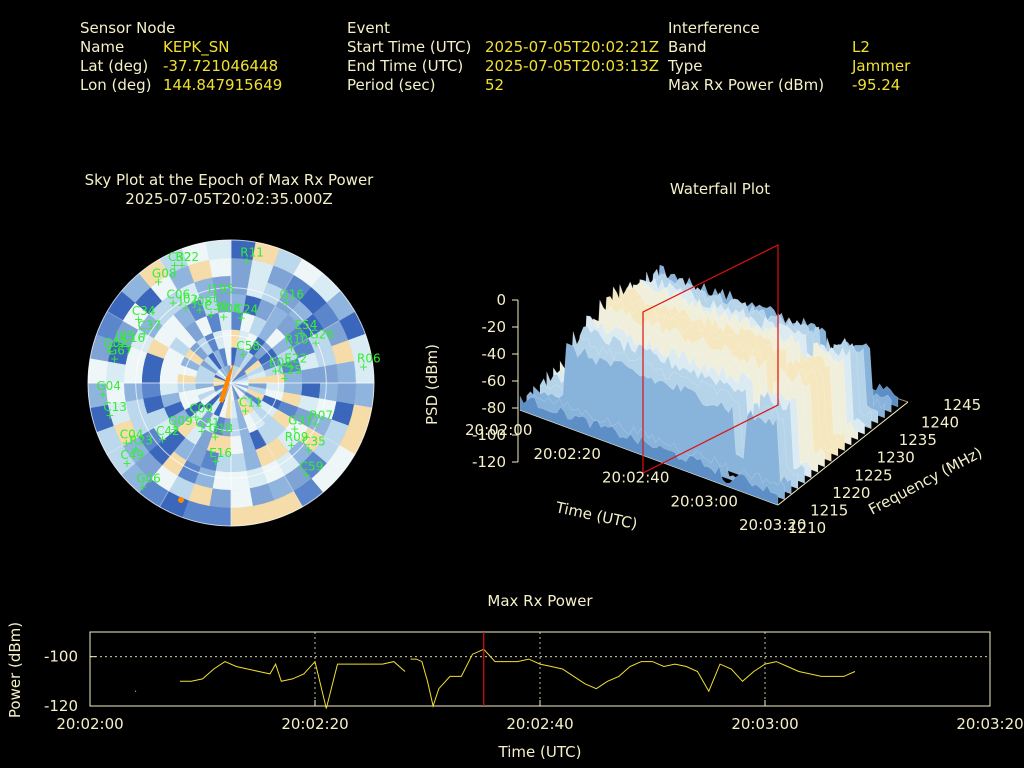 The height and width of the screenshot is (768, 1024). What do you see at coordinates (306, 325) in the screenshot?
I see `satellite-label: E54` at bounding box center [306, 325].